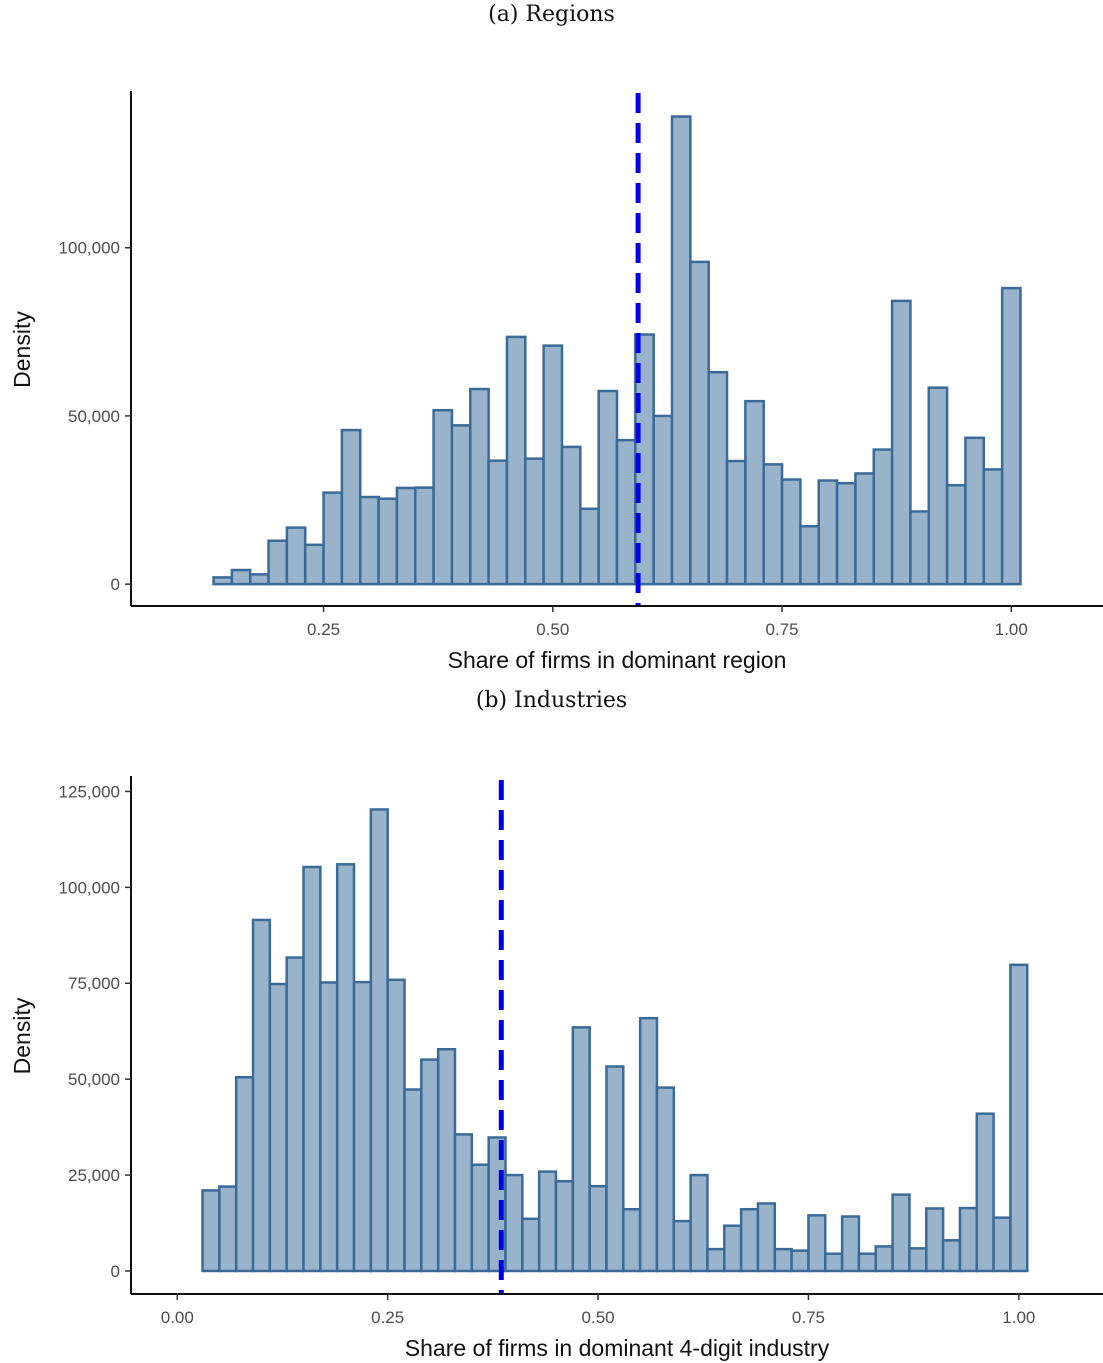  Describe the element at coordinates (94, 1175) in the screenshot. I see `y-tick-label: 25,000` at that location.